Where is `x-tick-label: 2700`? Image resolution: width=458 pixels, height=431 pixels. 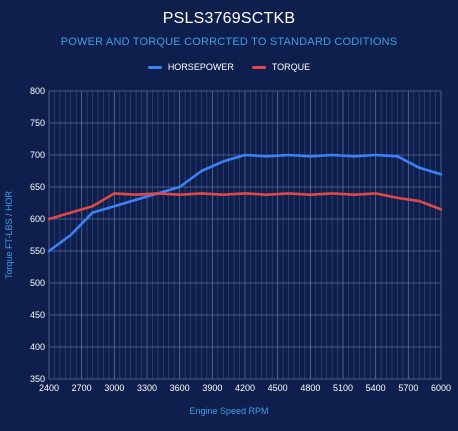
x-tick-label: 2700 is located at coordinates (82, 388).